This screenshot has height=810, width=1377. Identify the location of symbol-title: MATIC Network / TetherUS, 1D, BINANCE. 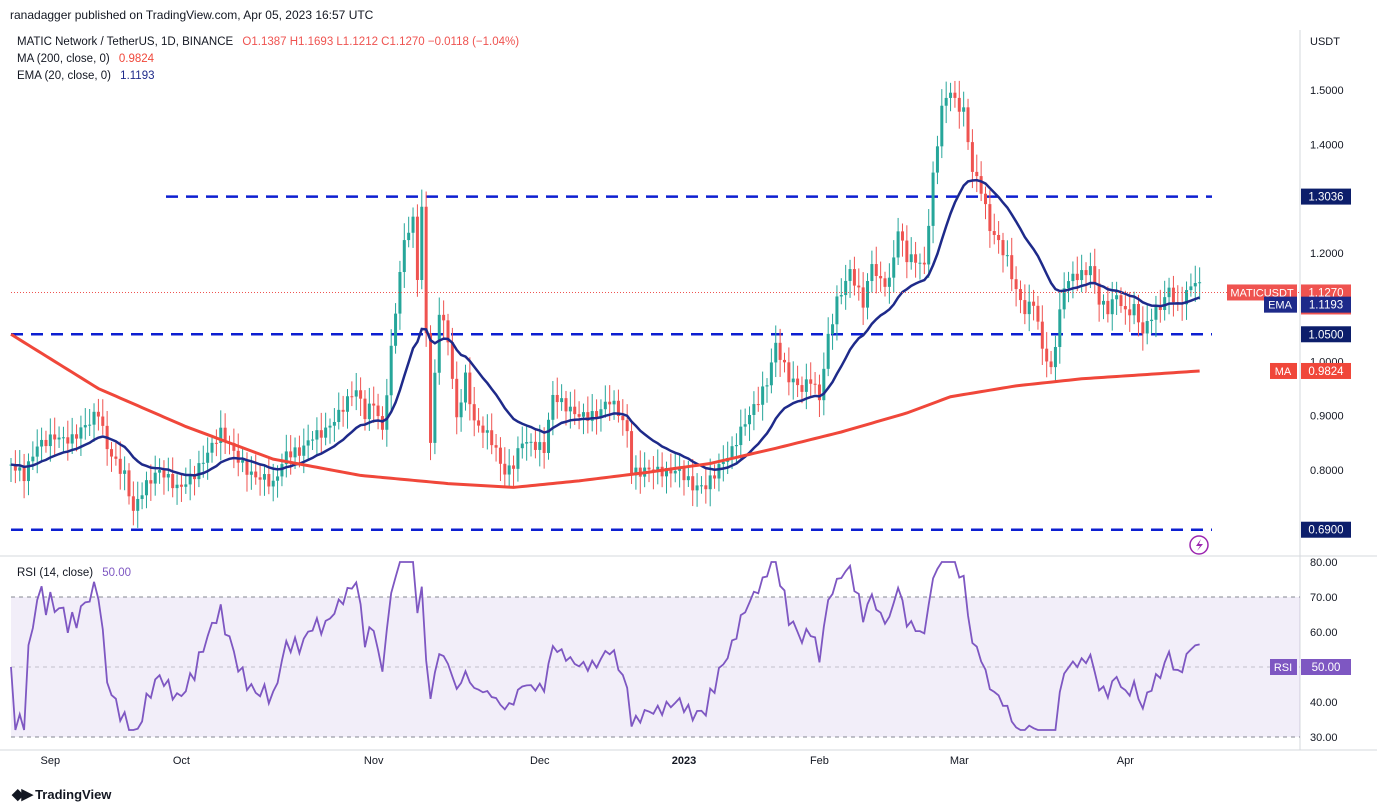
(125, 42).